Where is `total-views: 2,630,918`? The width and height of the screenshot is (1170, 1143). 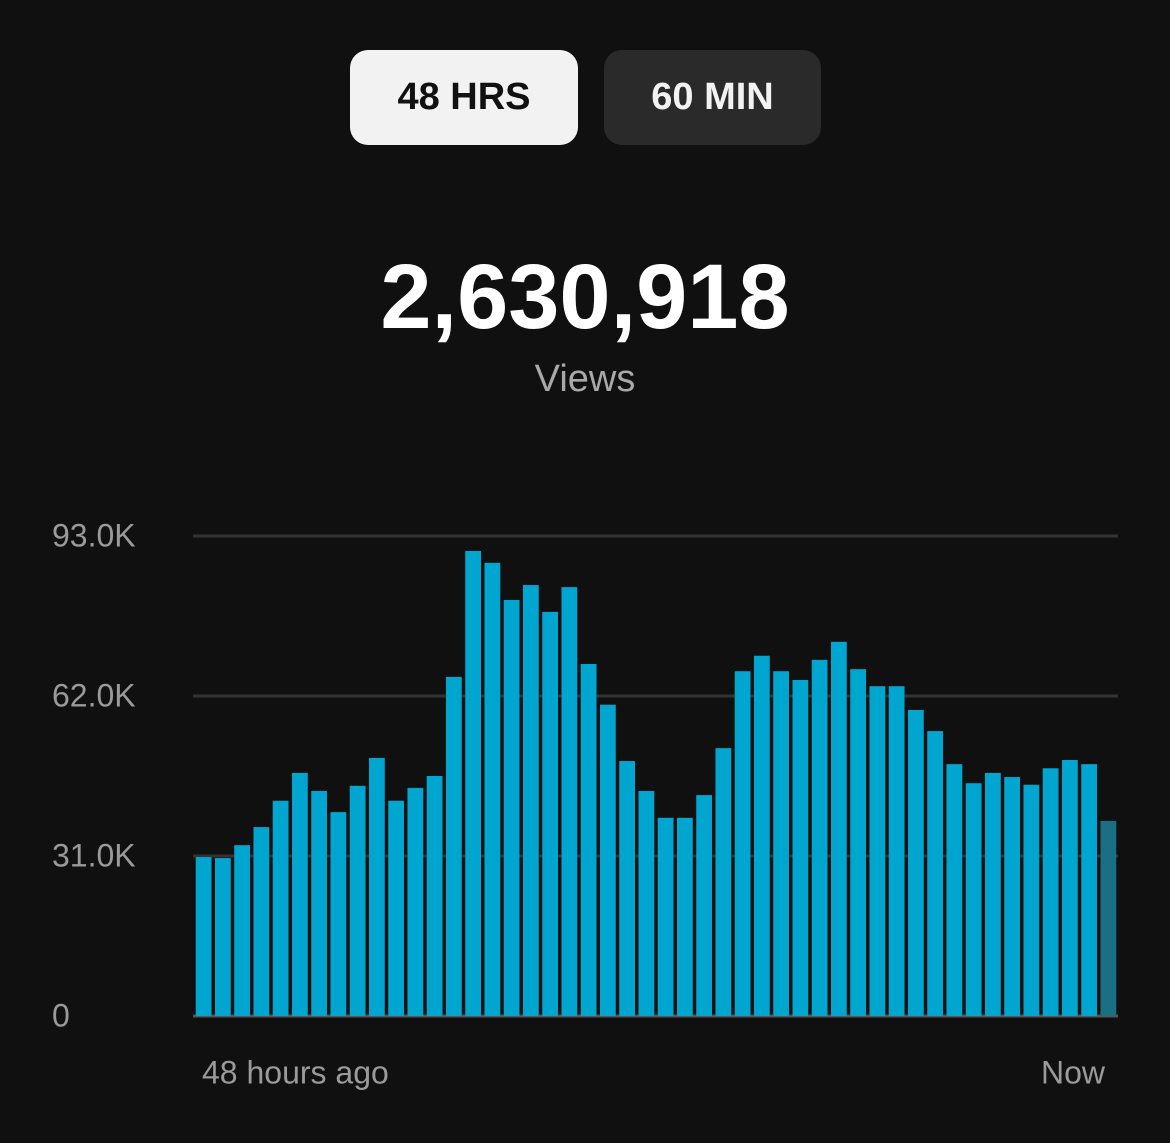 total-views: 2,630,918 is located at coordinates (585, 297).